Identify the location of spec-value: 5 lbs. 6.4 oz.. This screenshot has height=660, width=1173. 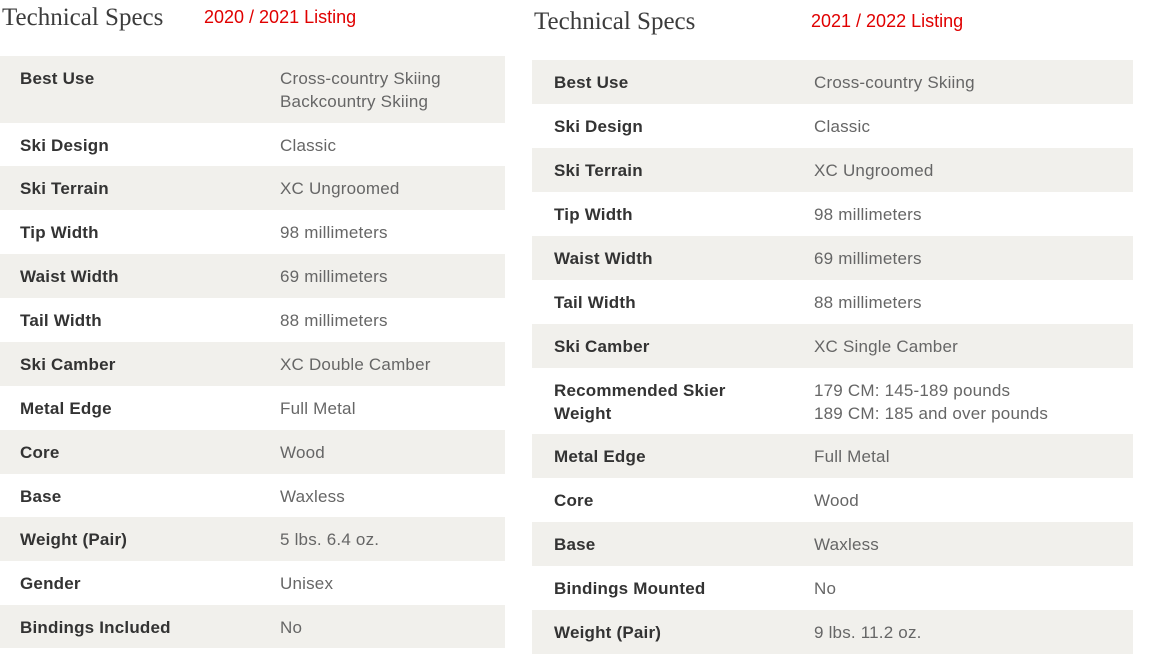
(330, 539).